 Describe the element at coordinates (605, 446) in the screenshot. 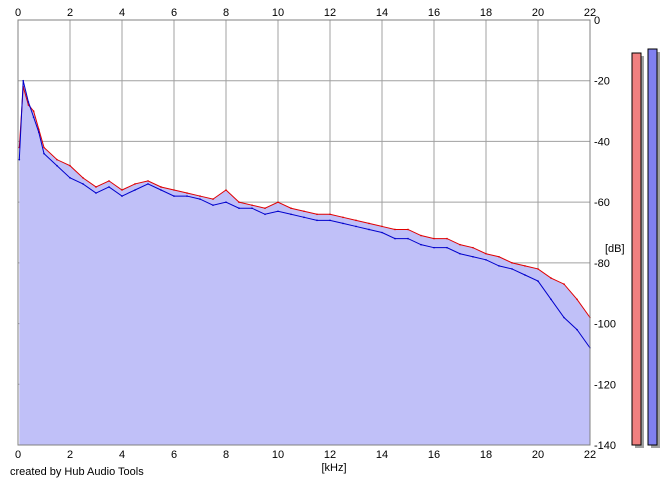

I see `y-tick-label: -140` at that location.